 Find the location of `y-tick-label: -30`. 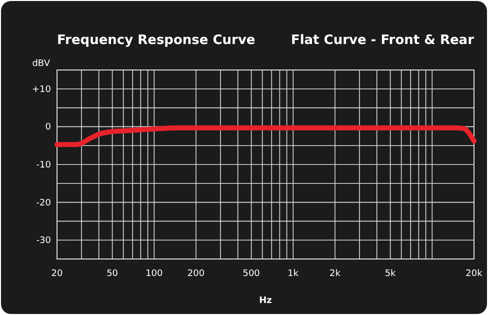

y-tick-label: -30 is located at coordinates (44, 241).